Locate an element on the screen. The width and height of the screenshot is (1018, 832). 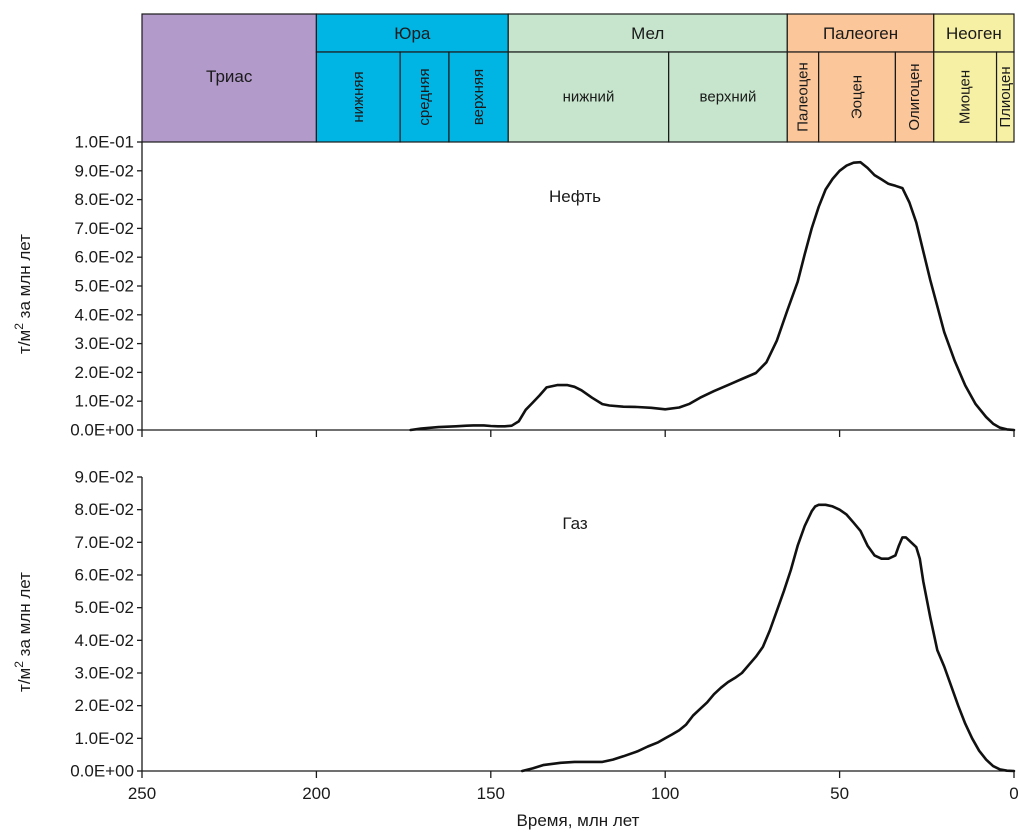
epoch-label: нижний is located at coordinates (589, 97).